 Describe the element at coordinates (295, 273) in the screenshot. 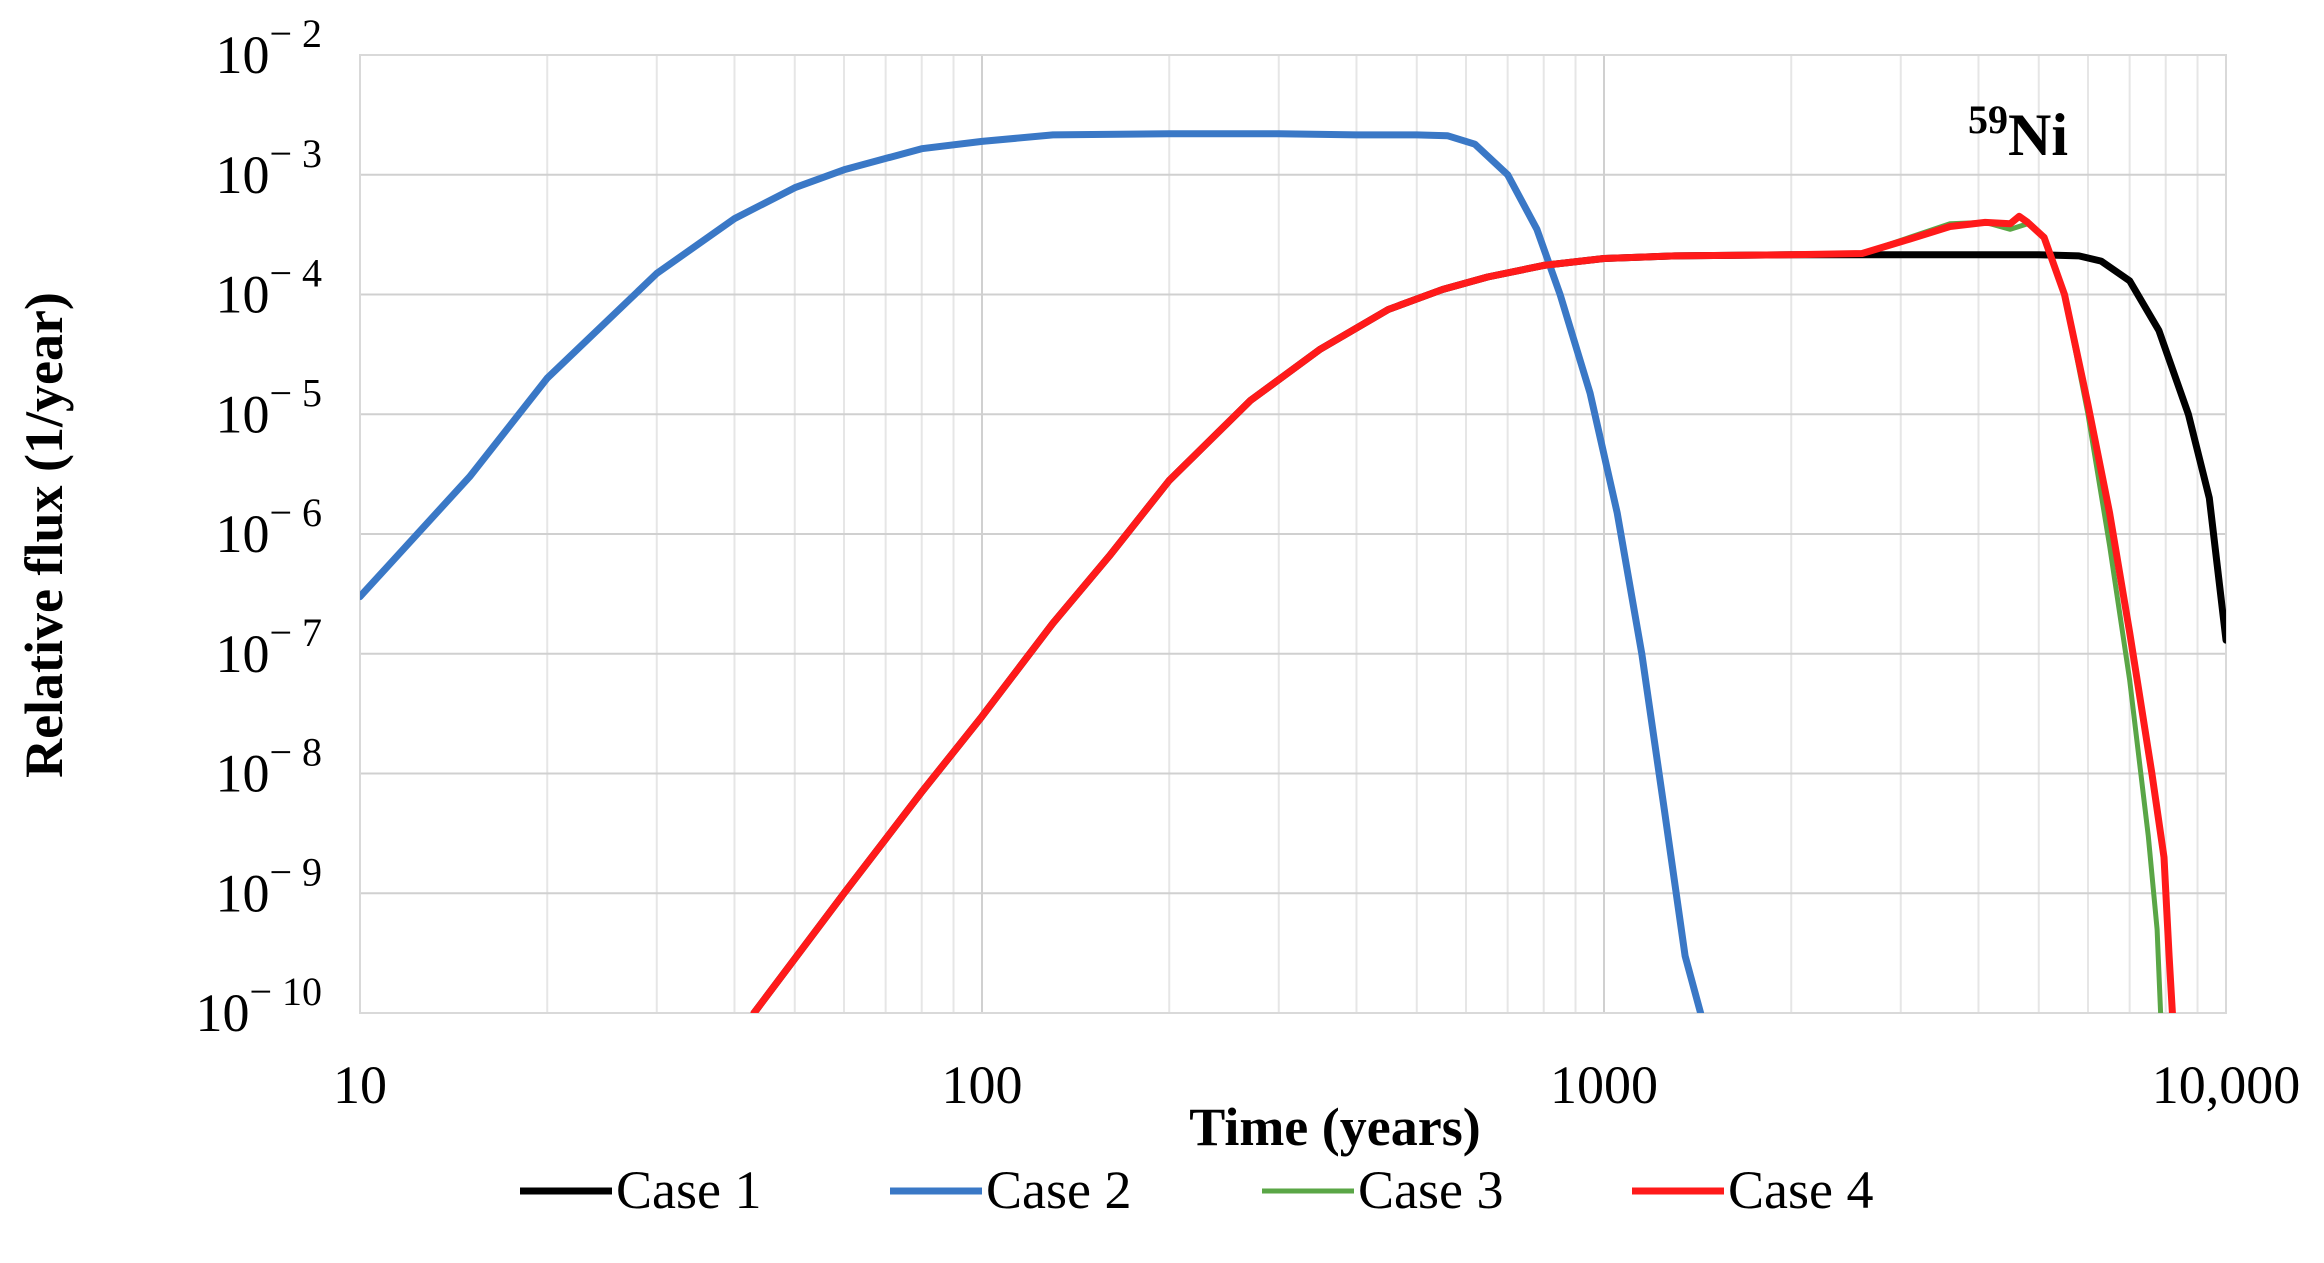

I see `y-tick-exponent: − 4` at that location.